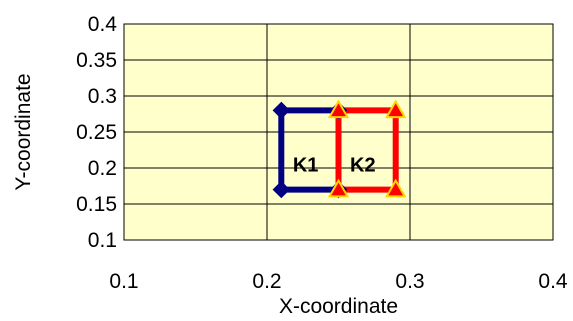 The width and height of the screenshot is (573, 321). Describe the element at coordinates (339, 149) in the screenshot. I see `series-layer: K1 K2` at that location.